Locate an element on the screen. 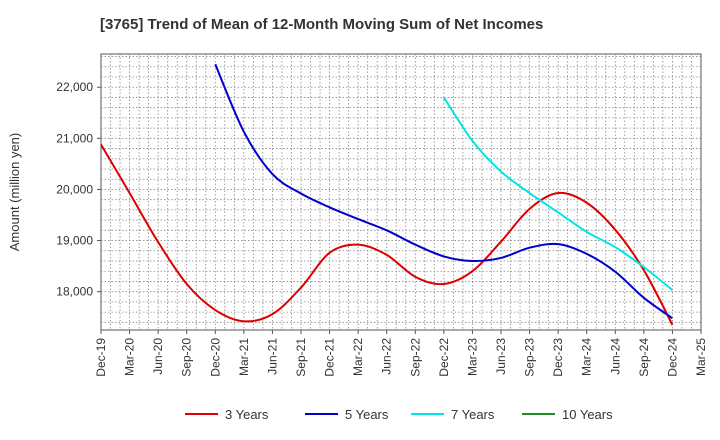 The width and height of the screenshot is (720, 440). x-tick-label: Mar-20 is located at coordinates (130, 357).